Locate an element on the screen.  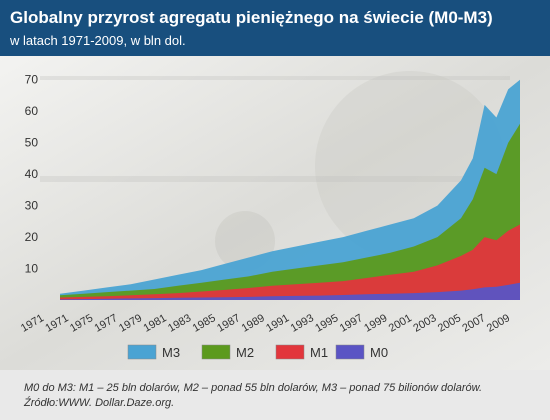
legend-label-m0: M0 is located at coordinates (379, 352).